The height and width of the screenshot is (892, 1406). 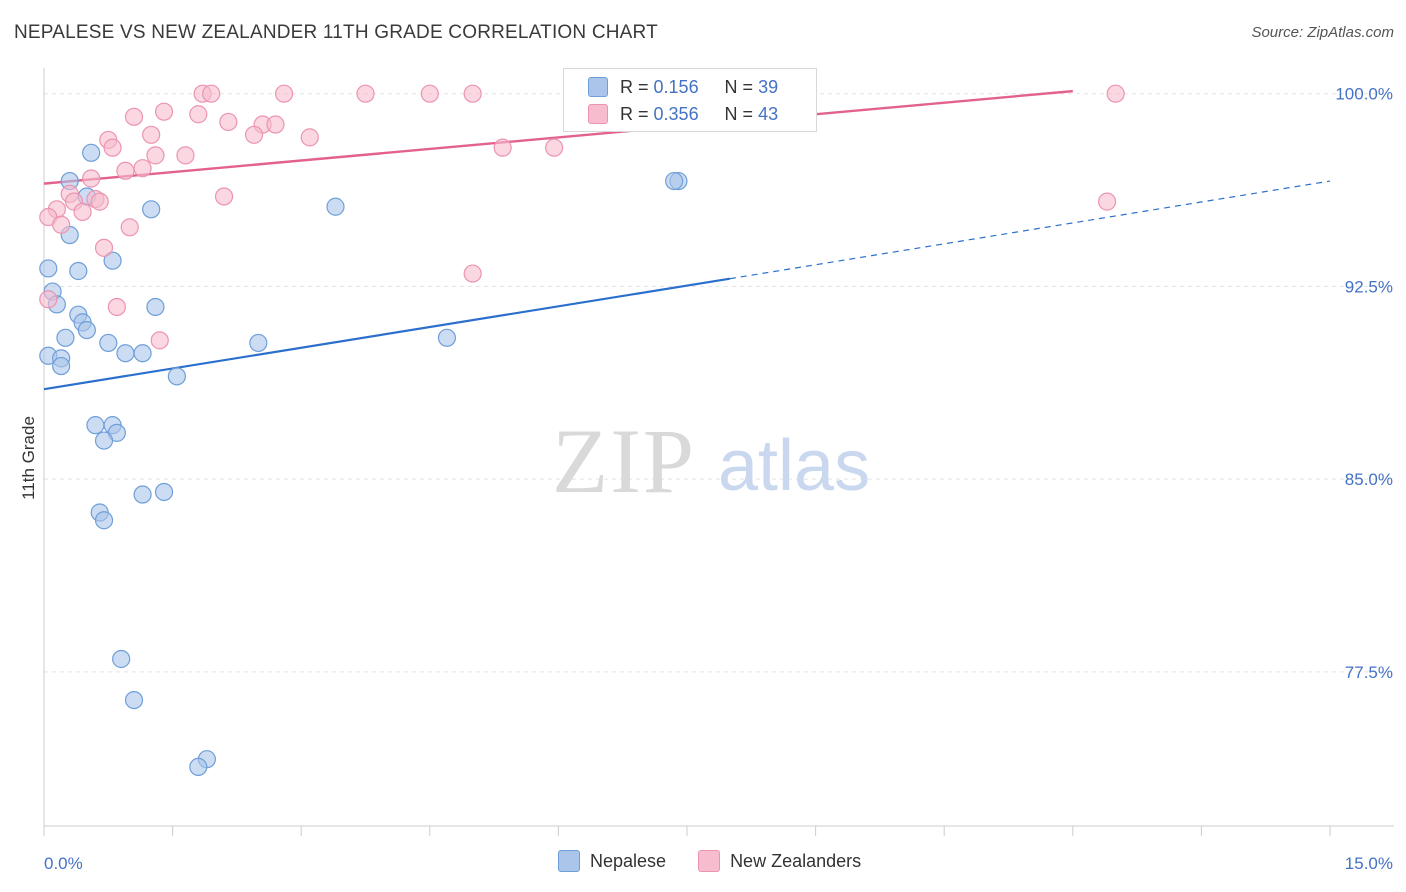 I want to click on nz-legend-swatch, so click(x=709, y=861).